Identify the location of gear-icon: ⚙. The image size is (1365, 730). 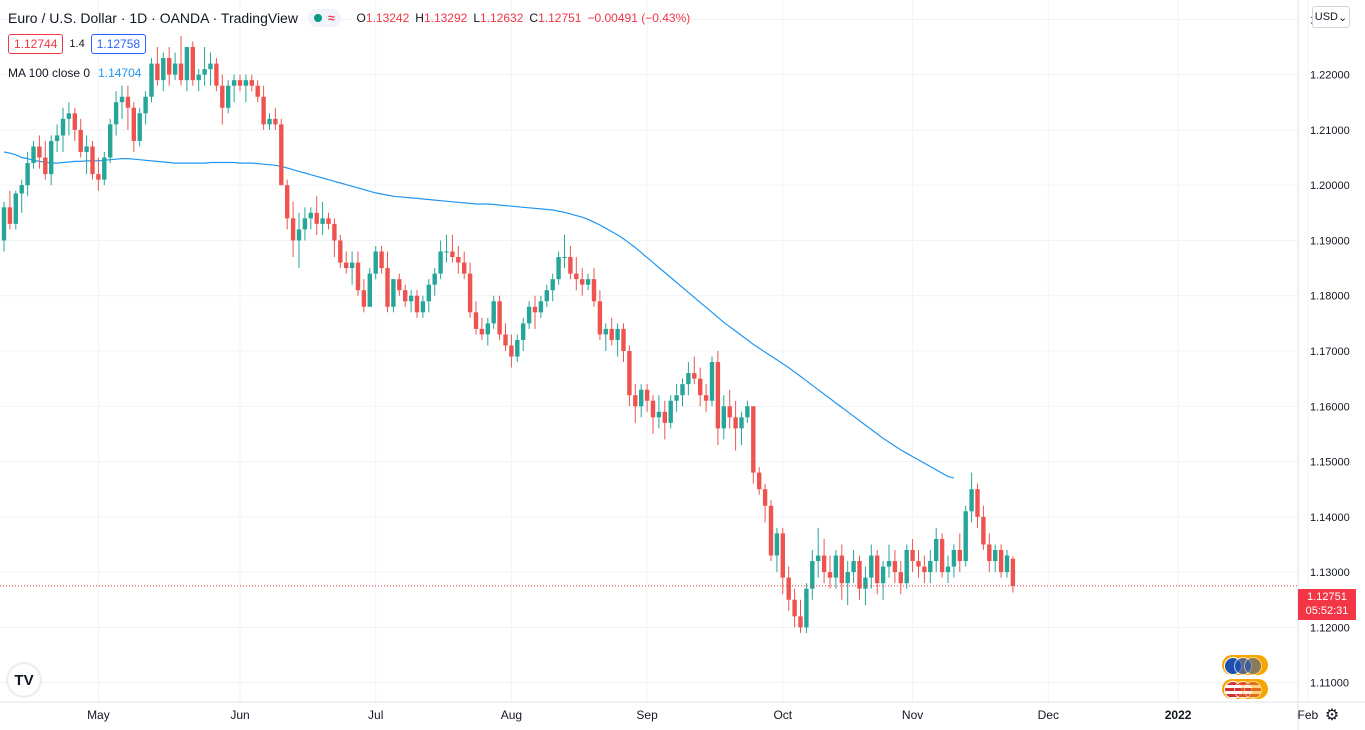
(1332, 715).